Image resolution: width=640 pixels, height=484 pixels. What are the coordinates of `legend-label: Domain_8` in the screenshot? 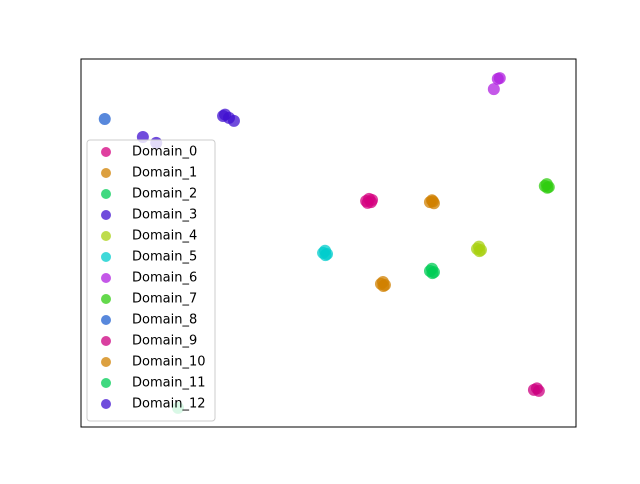 It's located at (164, 320).